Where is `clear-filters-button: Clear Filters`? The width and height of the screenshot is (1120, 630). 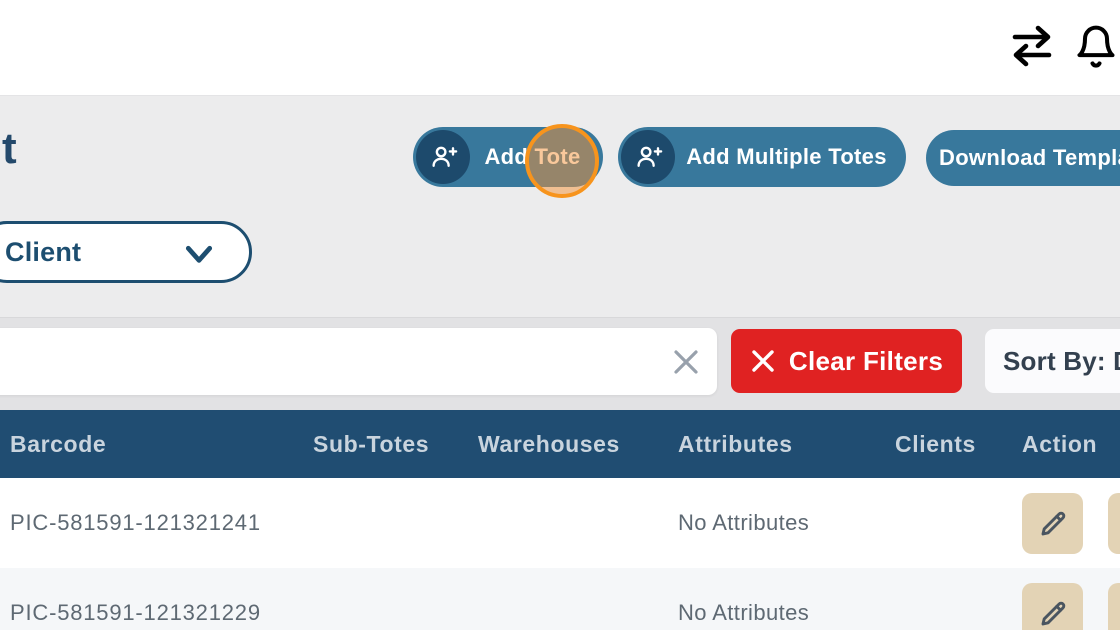 clear-filters-button: Clear Filters is located at coordinates (846, 361).